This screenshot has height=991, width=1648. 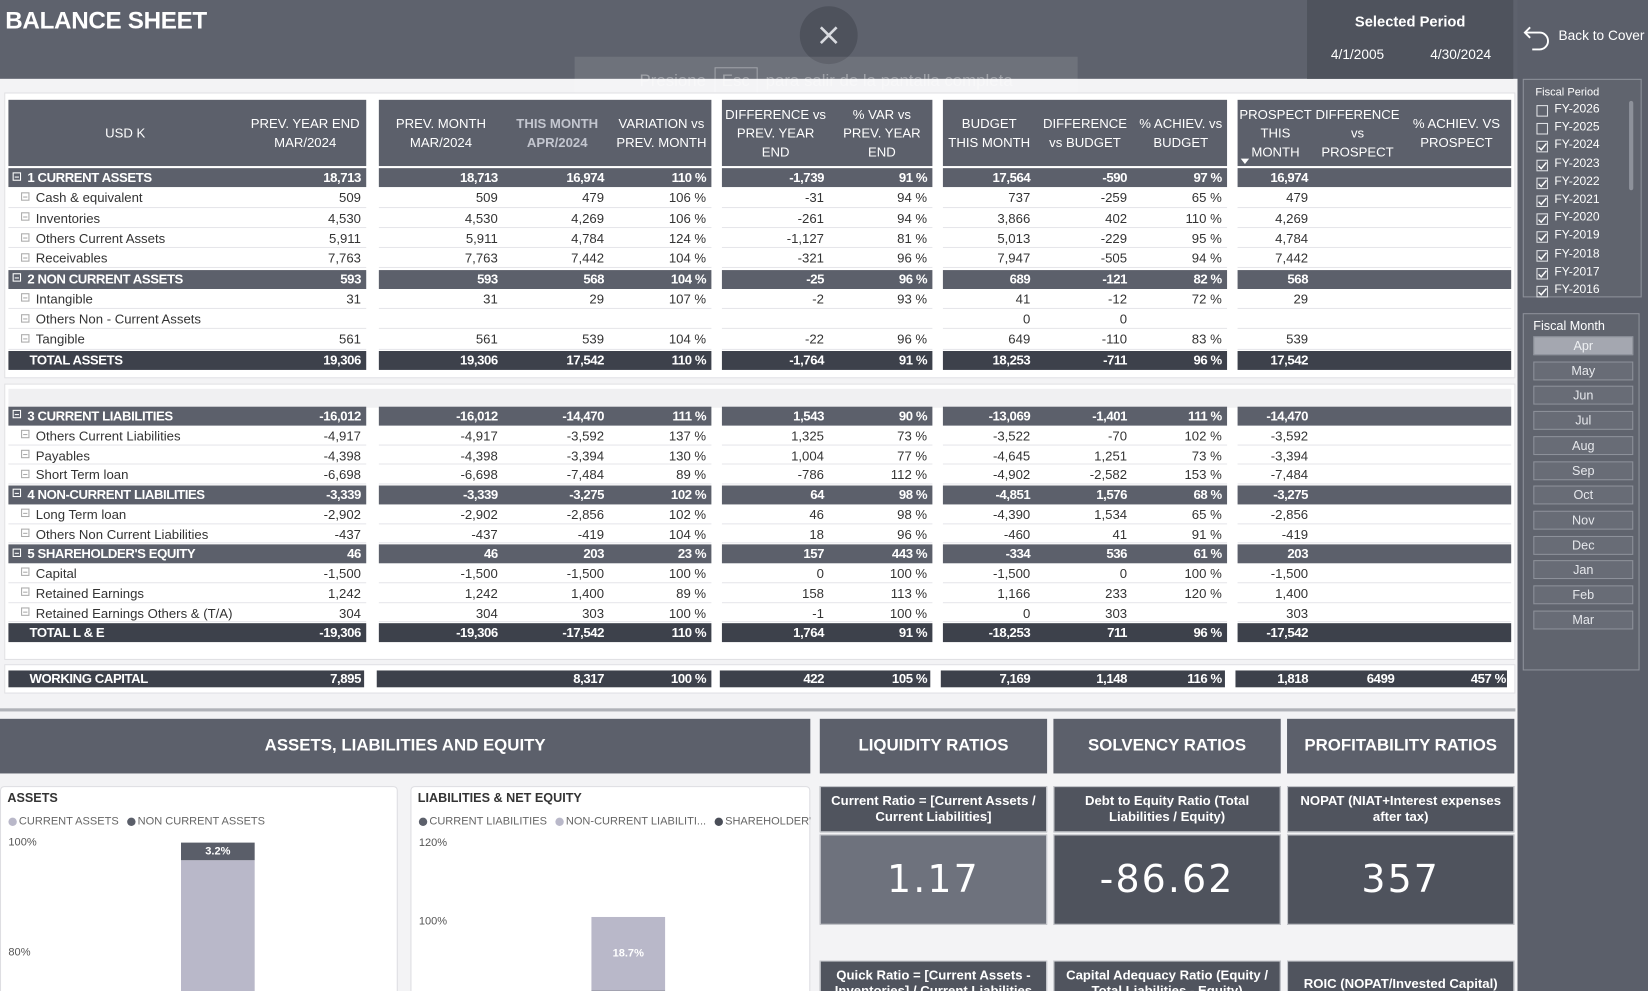 I want to click on cell: -18,253, so click(x=1009, y=633).